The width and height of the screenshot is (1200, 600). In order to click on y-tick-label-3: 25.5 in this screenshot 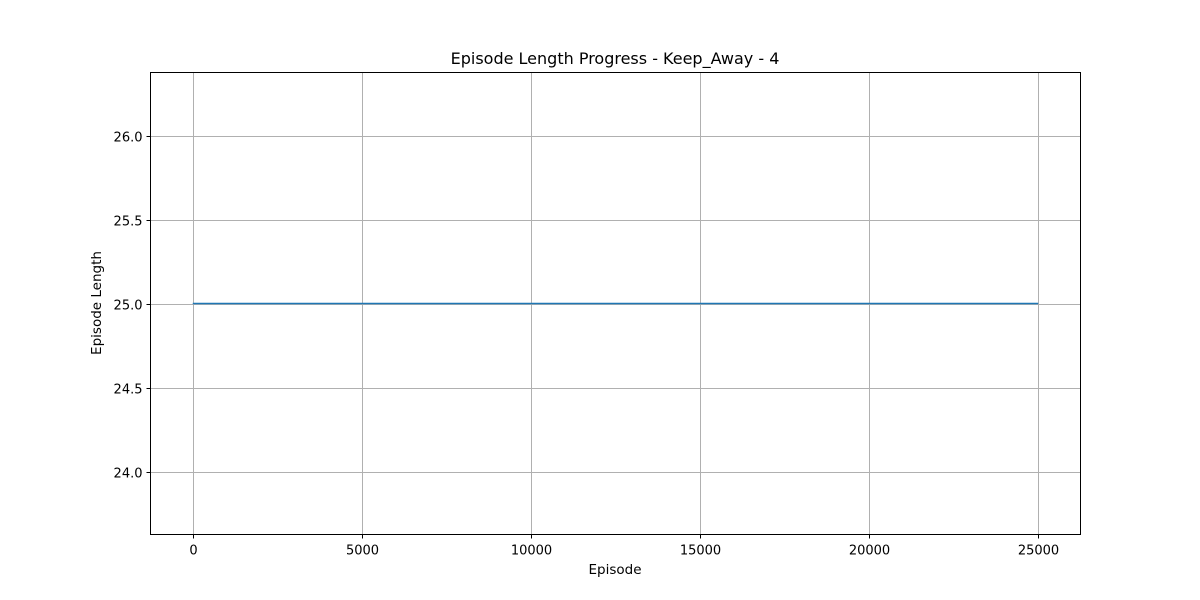, I will do `click(128, 222)`.